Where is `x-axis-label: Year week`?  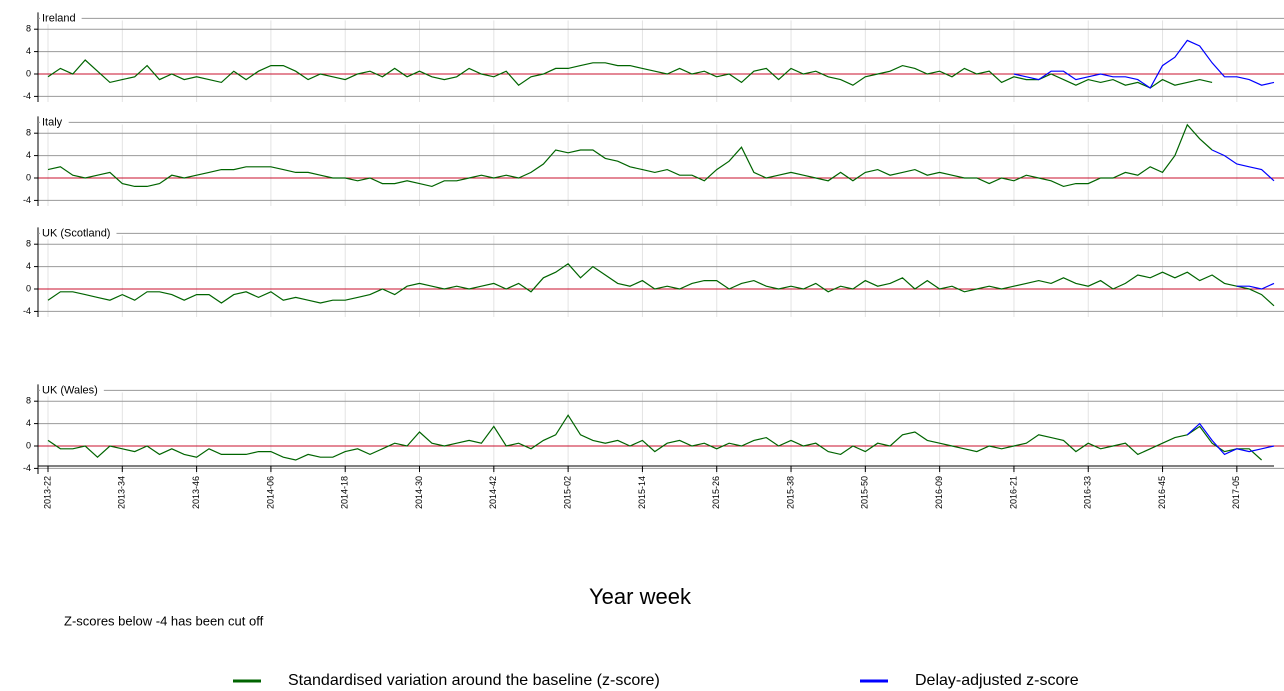 x-axis-label: Year week is located at coordinates (640, 596).